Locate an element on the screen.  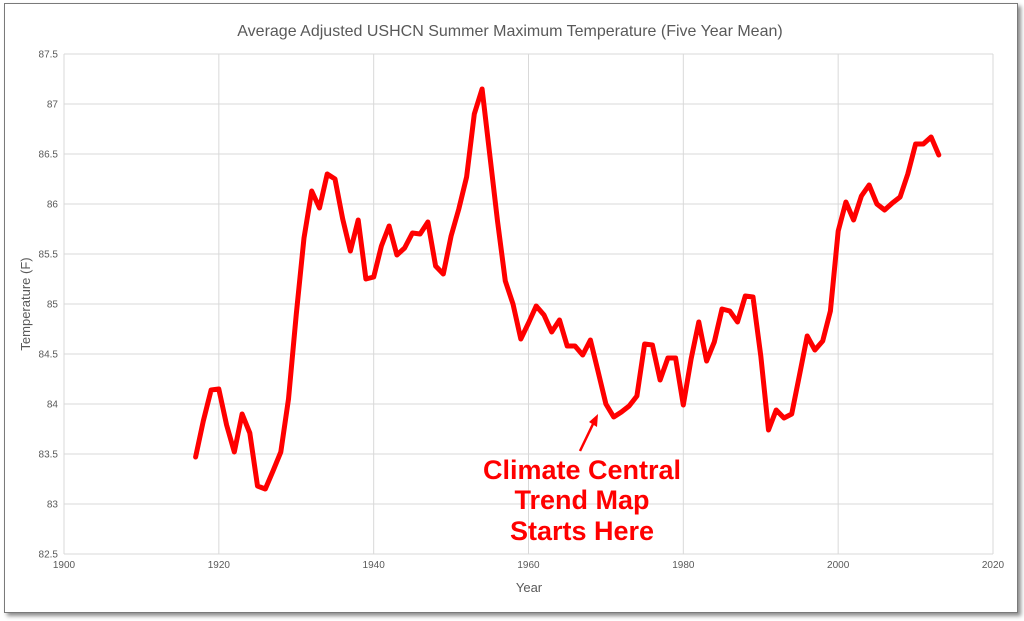
x-tick-label: 1960 is located at coordinates (528, 565).